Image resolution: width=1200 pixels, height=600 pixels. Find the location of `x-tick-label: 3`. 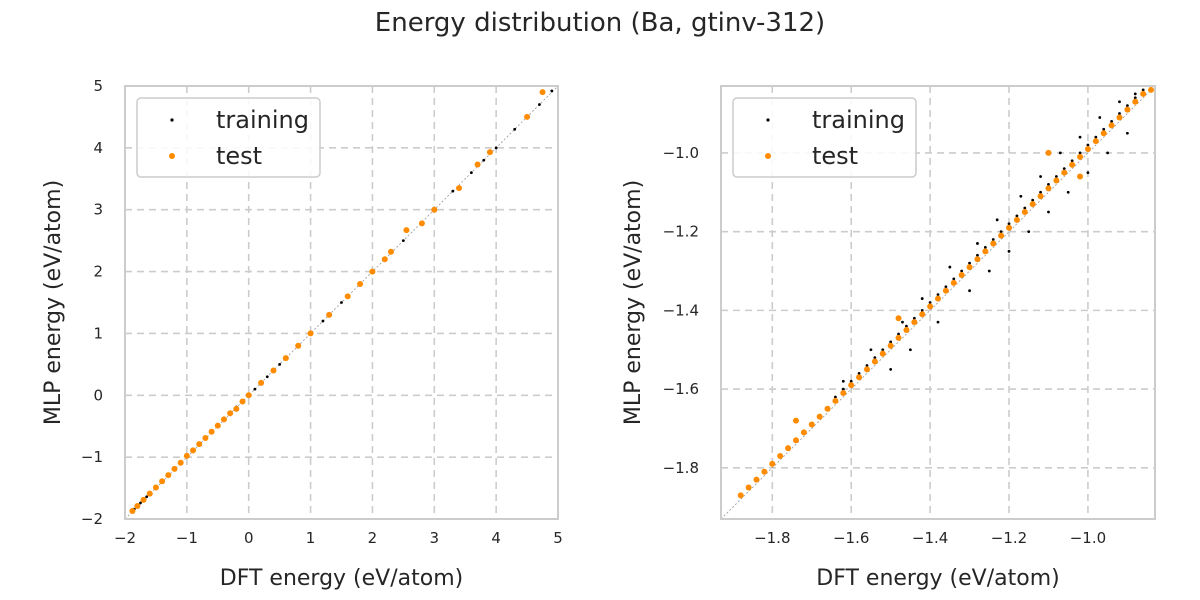

x-tick-label: 3 is located at coordinates (435, 538).